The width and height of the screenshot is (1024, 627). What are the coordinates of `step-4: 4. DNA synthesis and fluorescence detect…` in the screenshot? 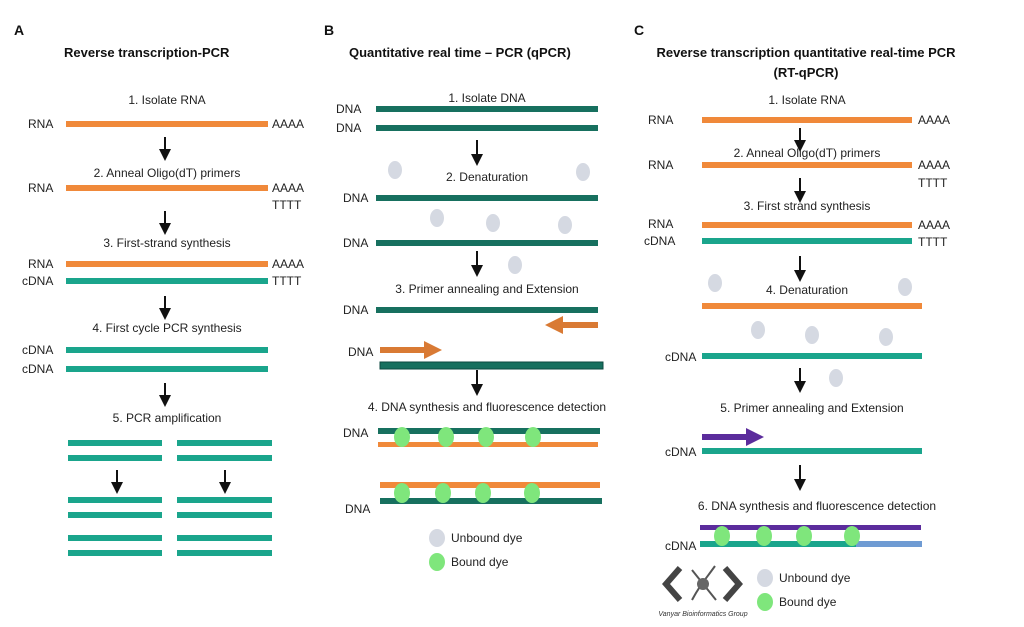 It's located at (487, 407).